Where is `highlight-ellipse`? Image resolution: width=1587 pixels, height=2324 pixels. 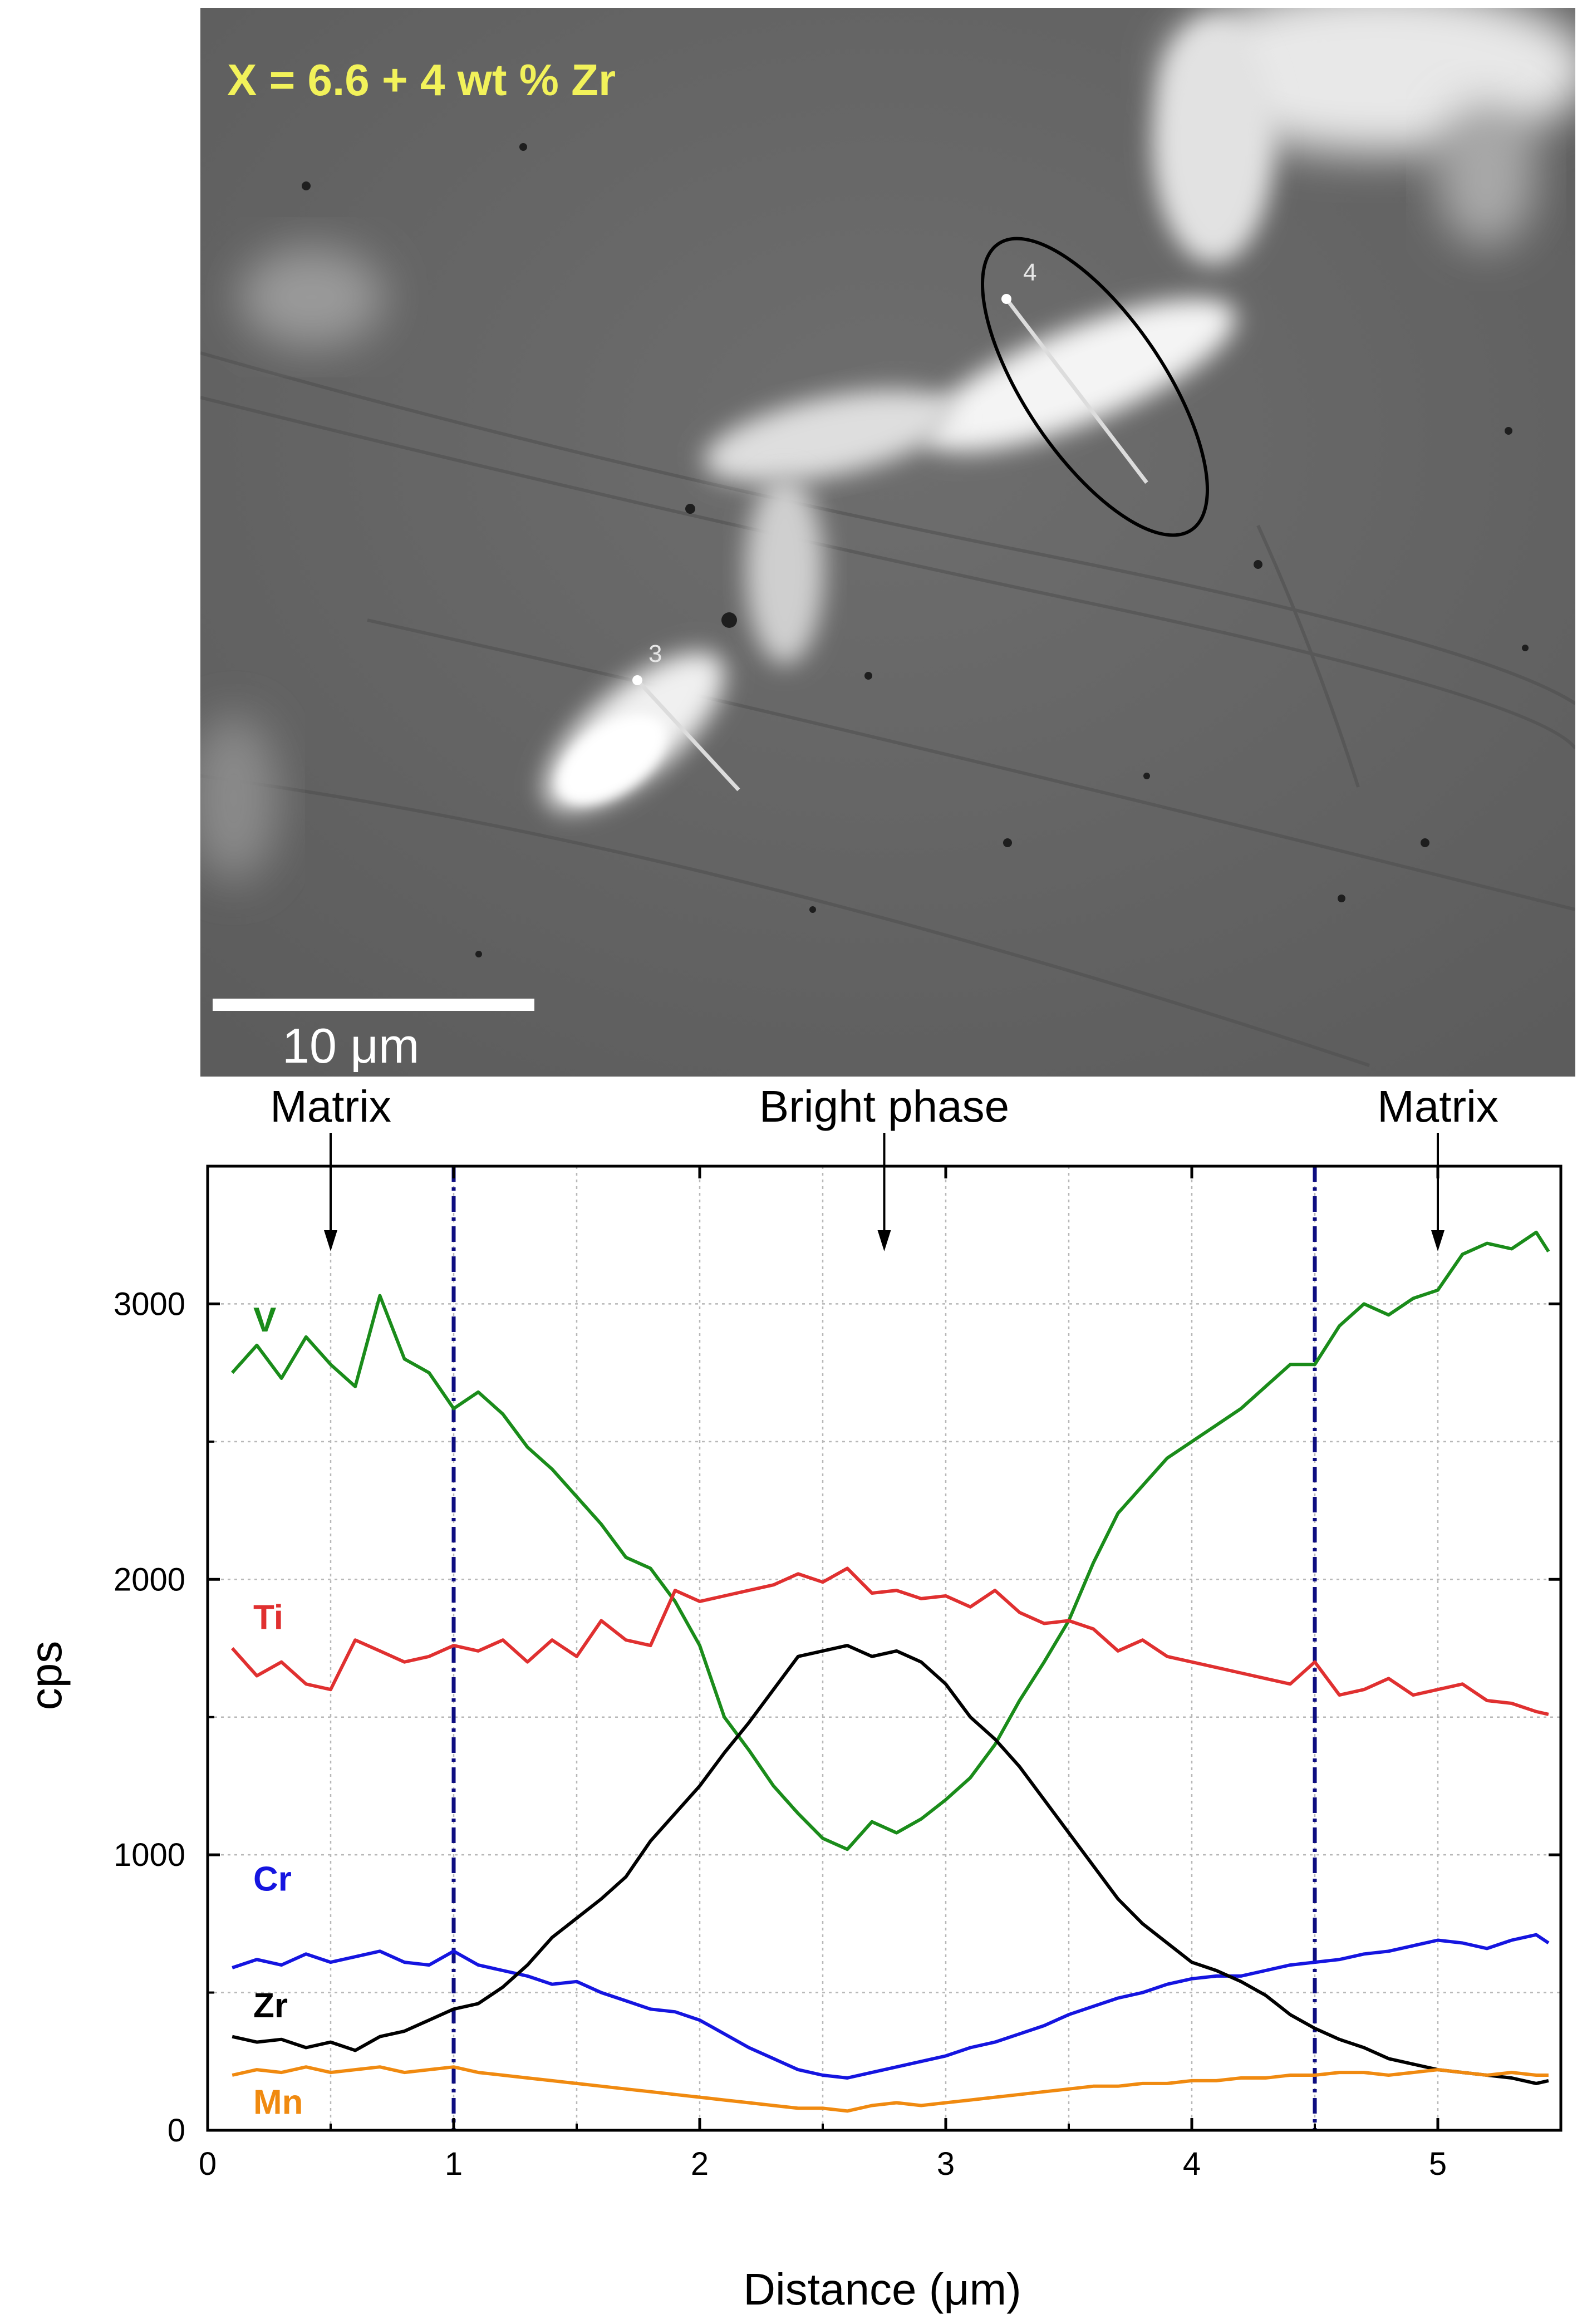 highlight-ellipse is located at coordinates (1095, 387).